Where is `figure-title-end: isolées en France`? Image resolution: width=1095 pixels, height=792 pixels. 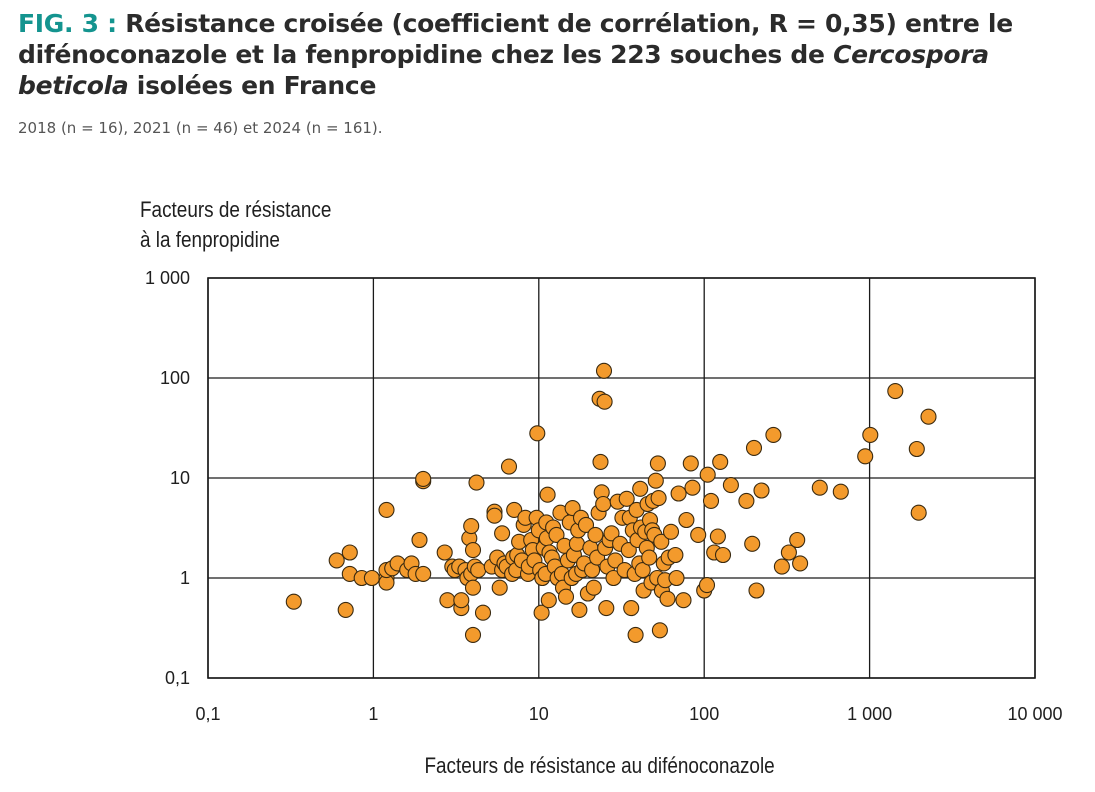 figure-title-end: isolées en France is located at coordinates (252, 85).